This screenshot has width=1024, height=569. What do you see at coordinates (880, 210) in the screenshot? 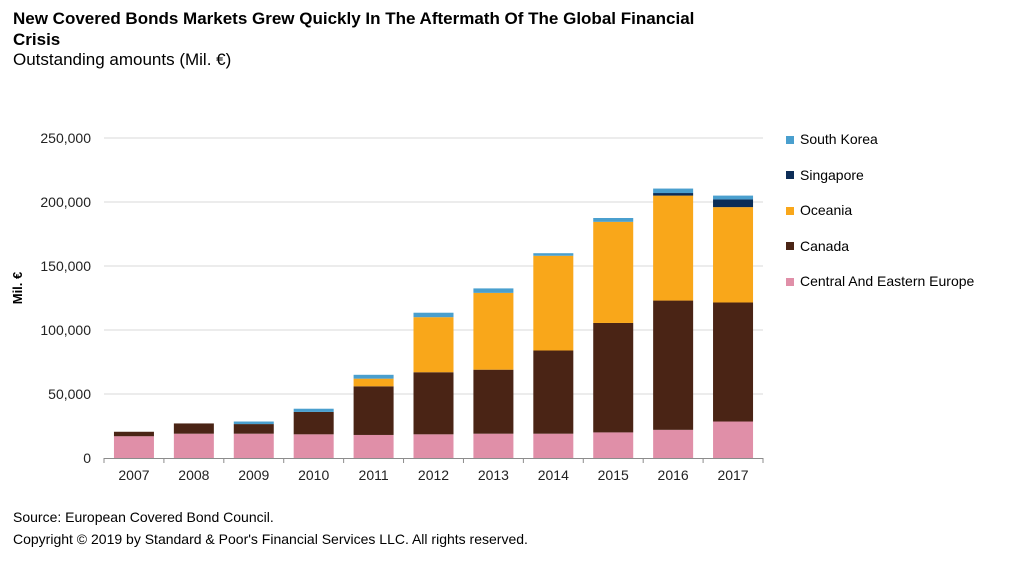
I see `legend-item-oceania: Oceania` at bounding box center [880, 210].